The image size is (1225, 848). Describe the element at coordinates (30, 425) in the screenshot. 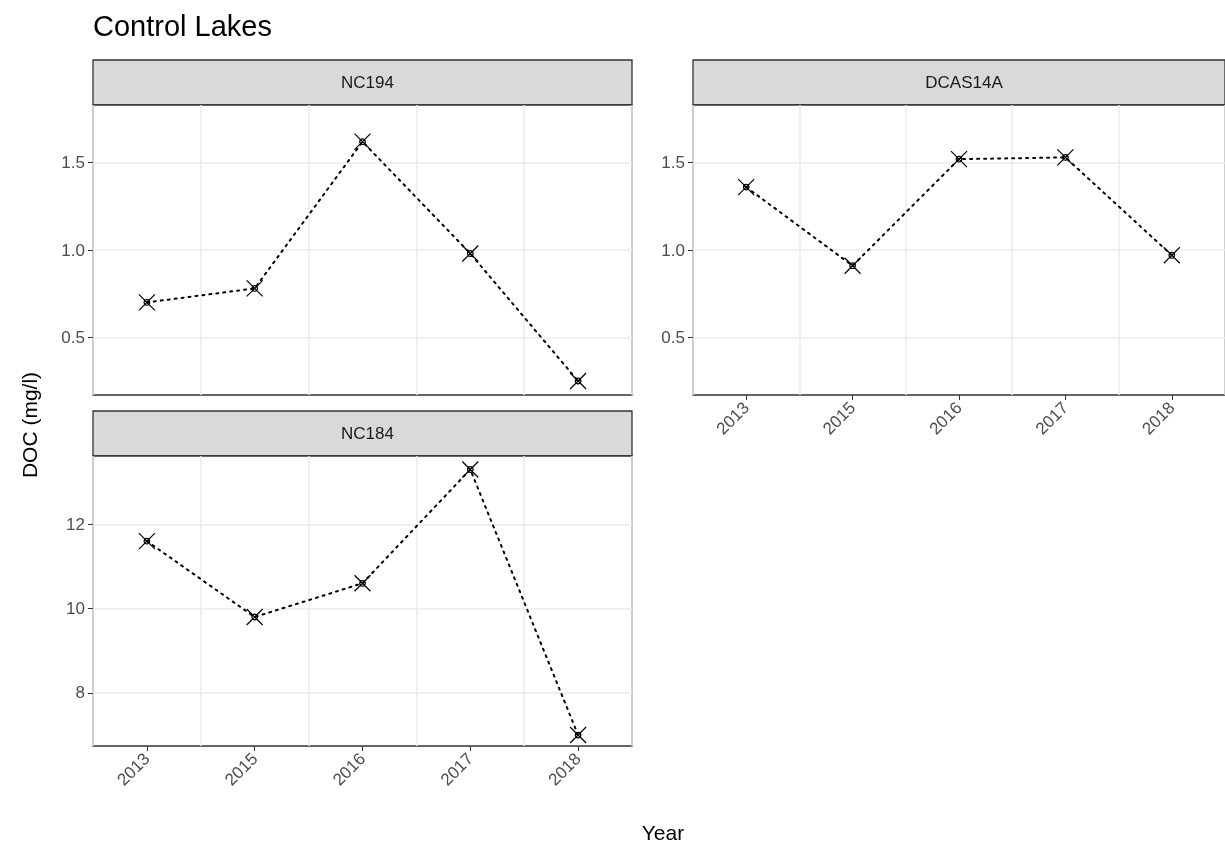

I see `y-axis-title: DOC (mg/l)` at that location.